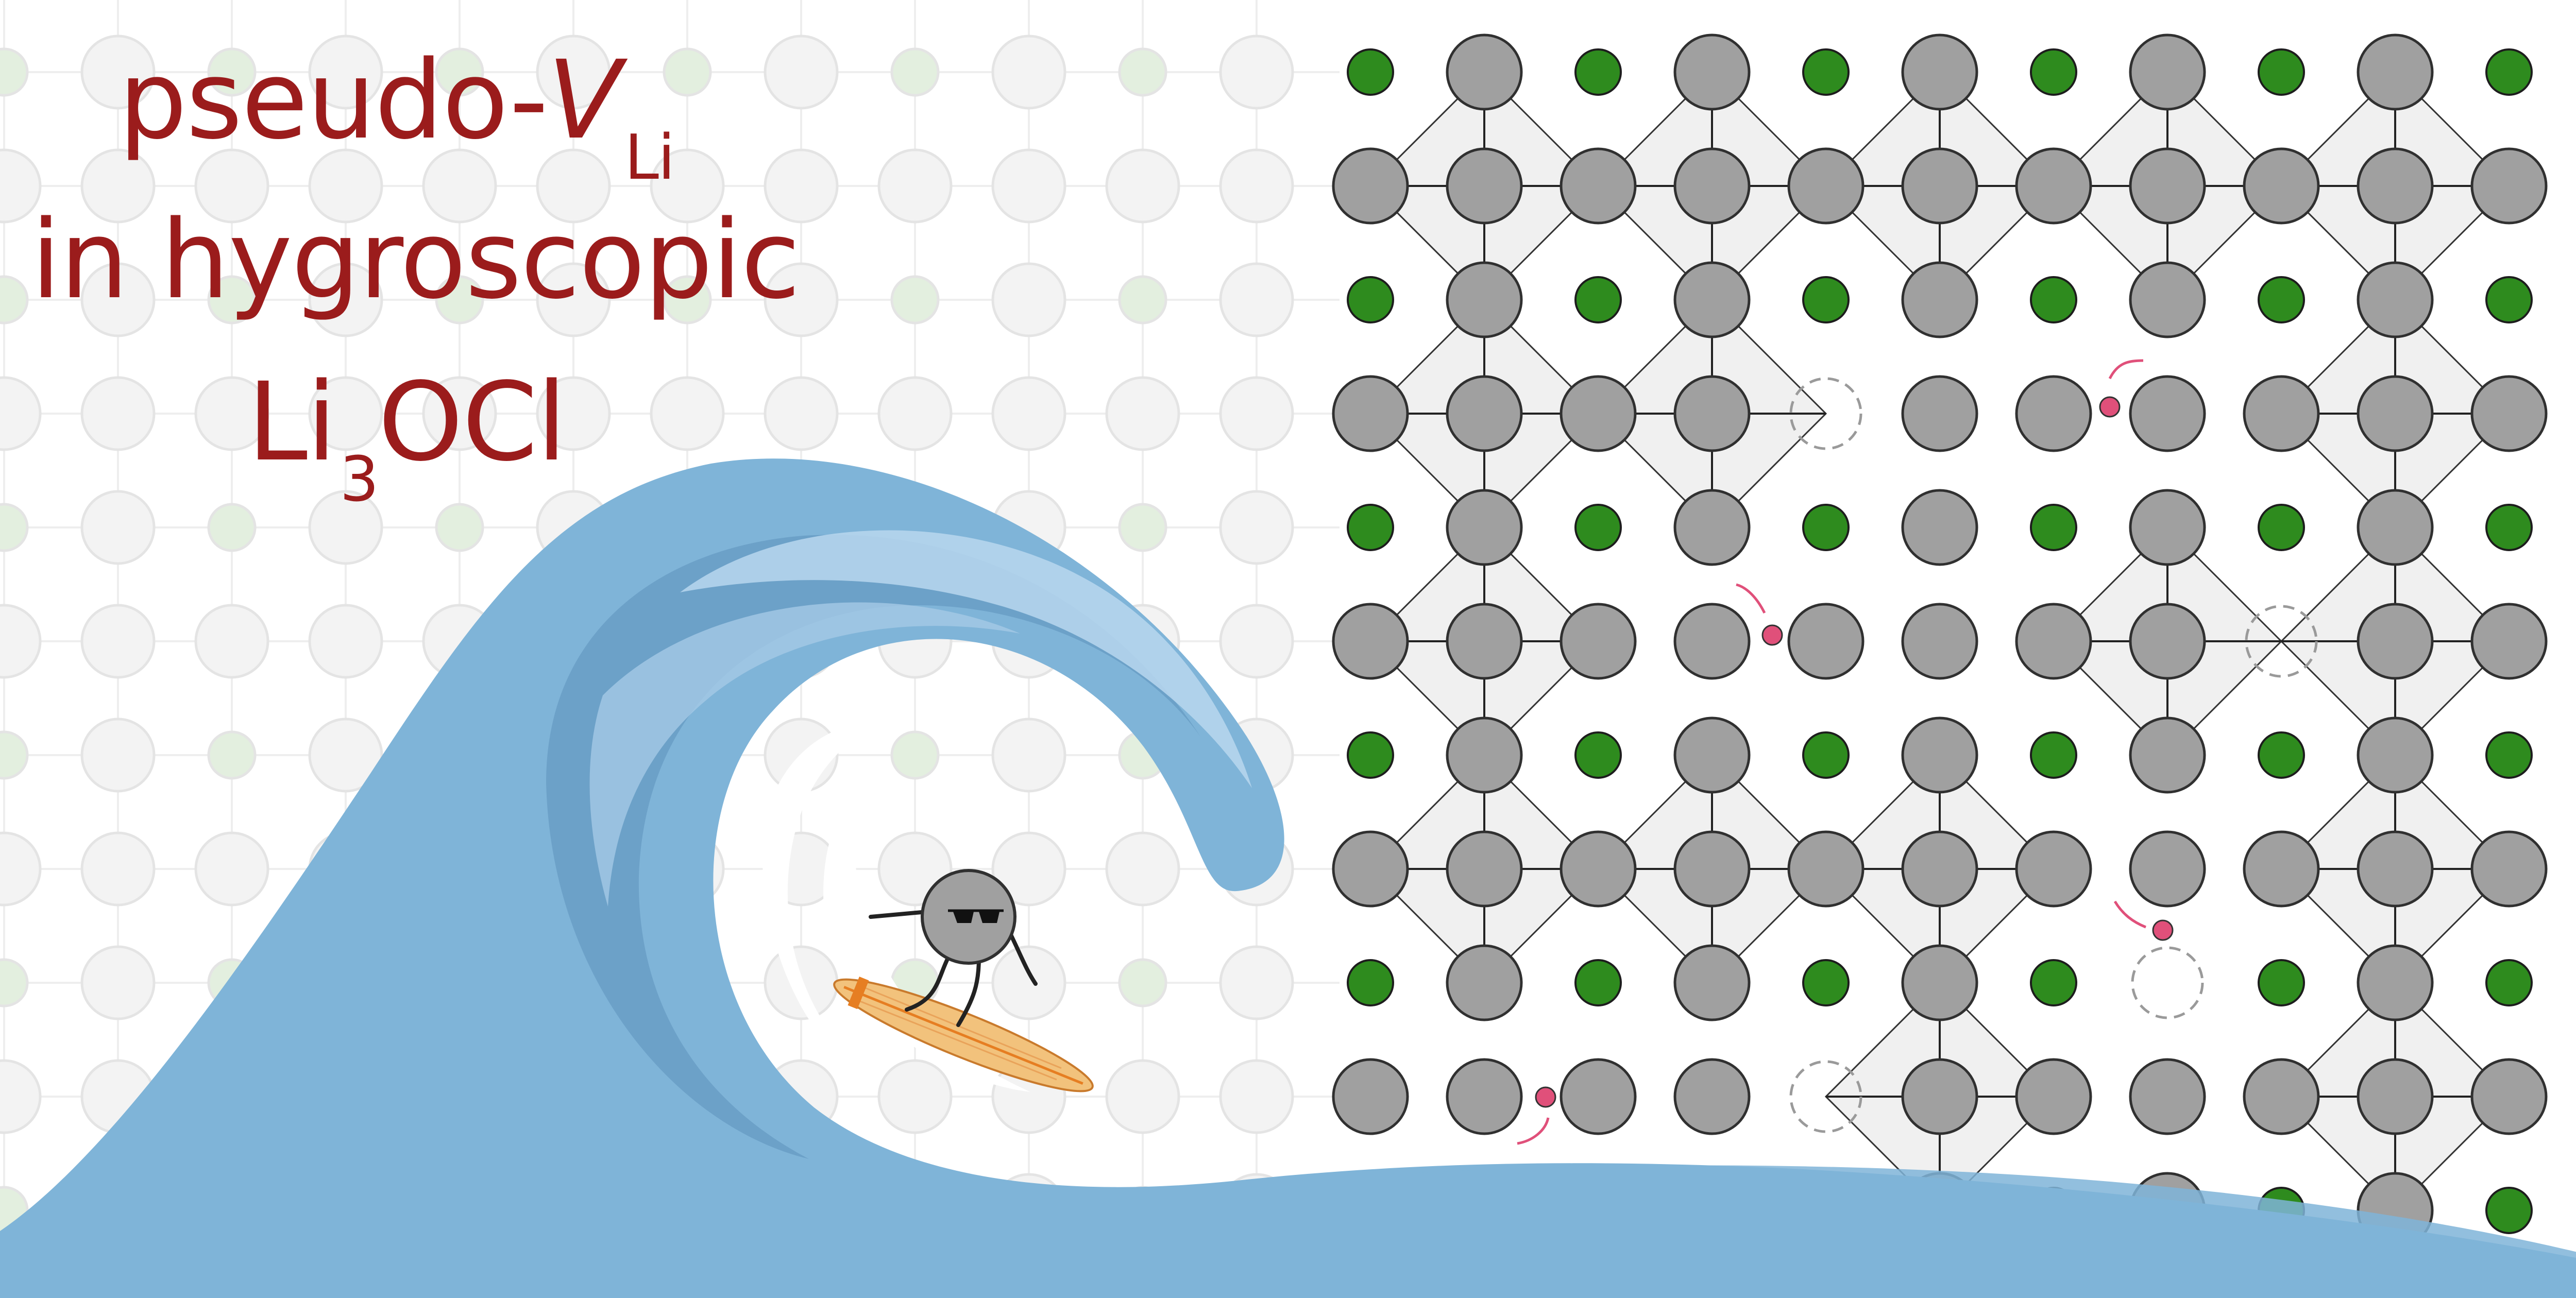 This screenshot has width=2576, height=1298. What do you see at coordinates (359, 480) in the screenshot?
I see `title-li-subscript: 3` at bounding box center [359, 480].